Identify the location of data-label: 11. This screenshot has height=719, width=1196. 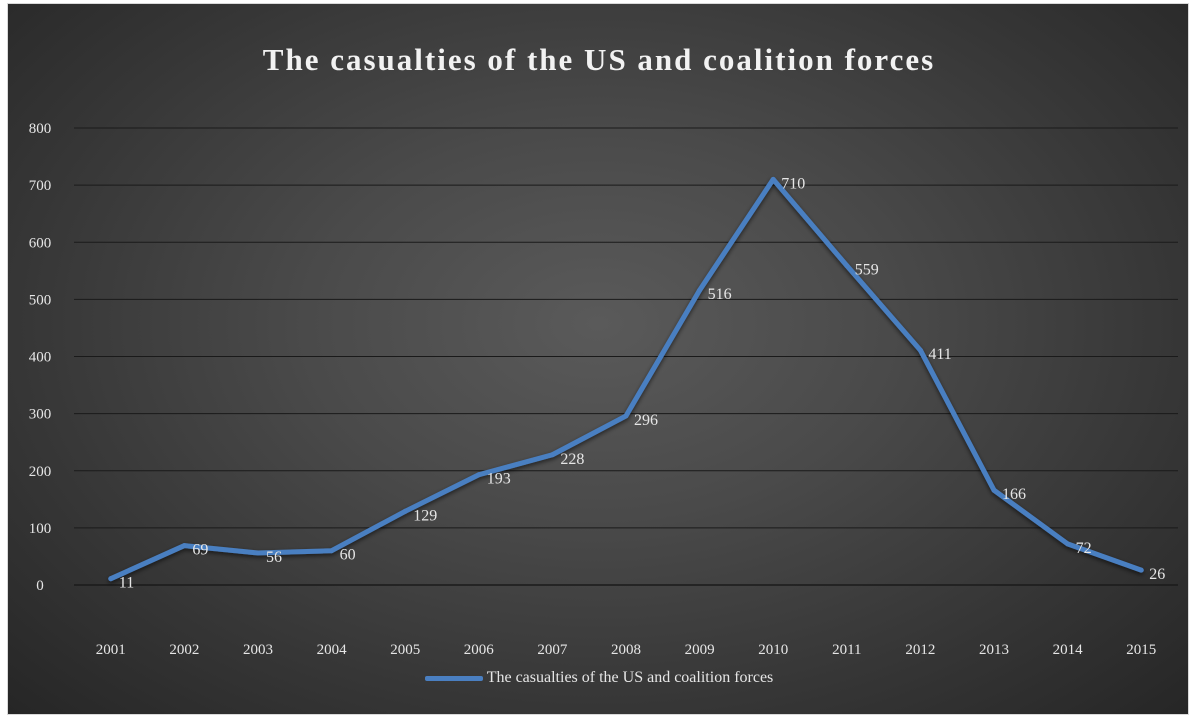
(126, 583).